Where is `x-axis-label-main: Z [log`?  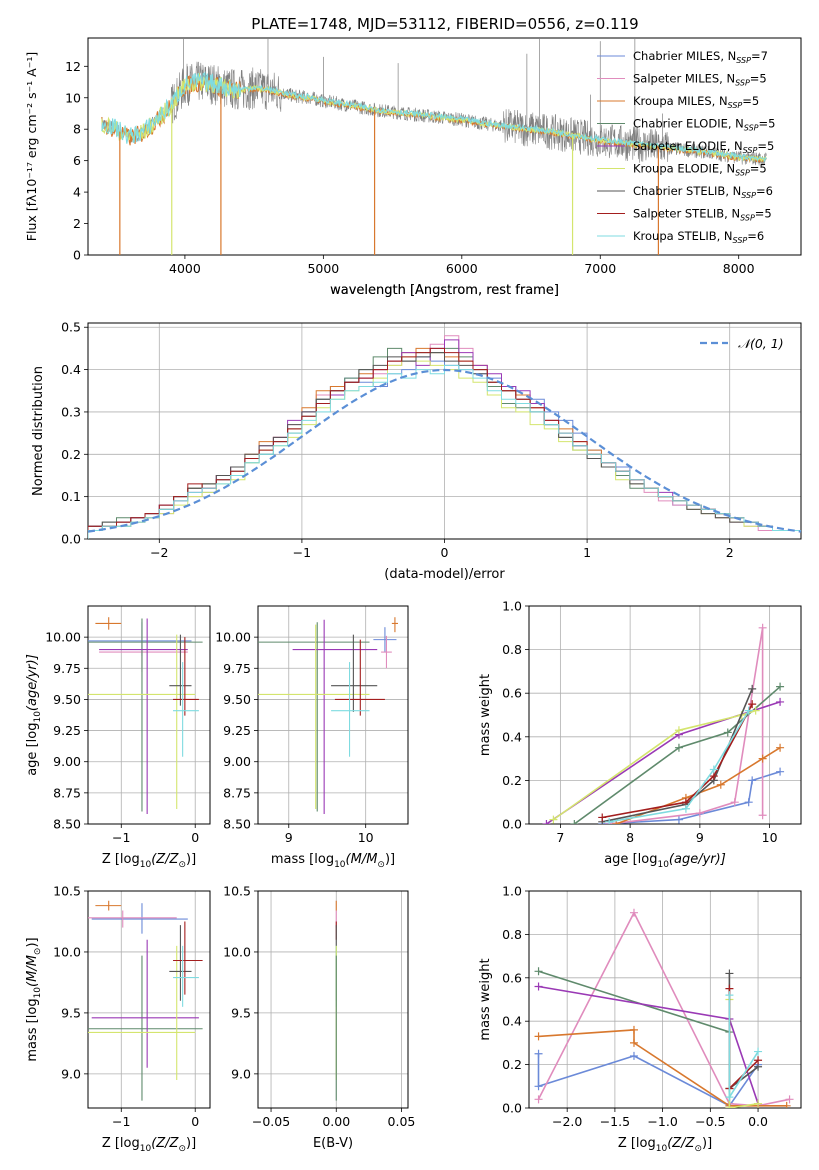 x-axis-label-main: Z [log is located at coordinates (121, 859).